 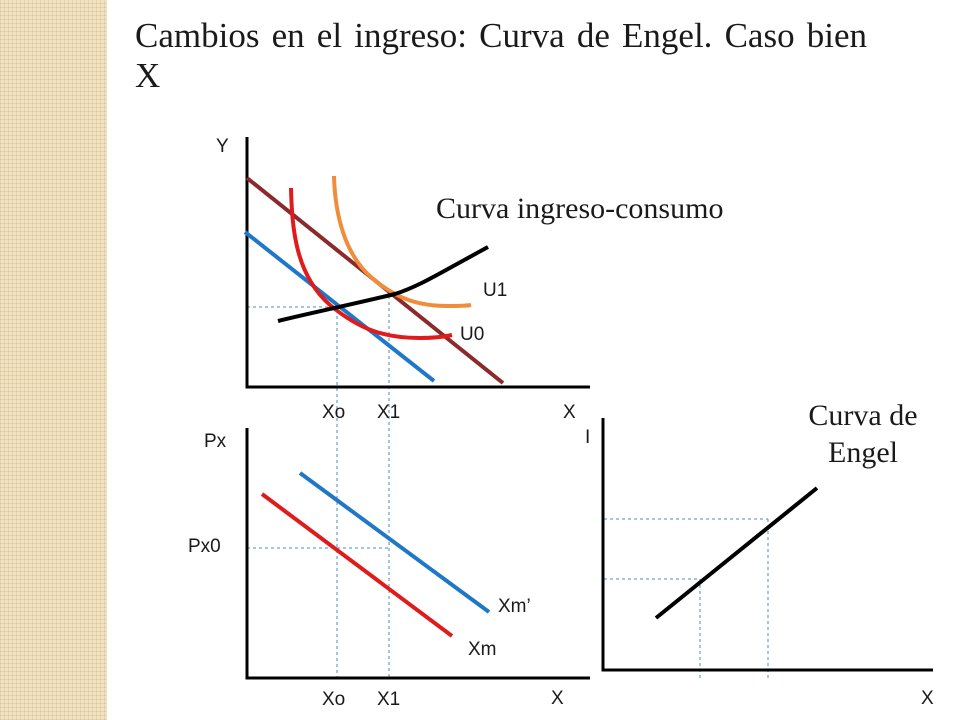 I want to click on top-axes, so click(x=417, y=263).